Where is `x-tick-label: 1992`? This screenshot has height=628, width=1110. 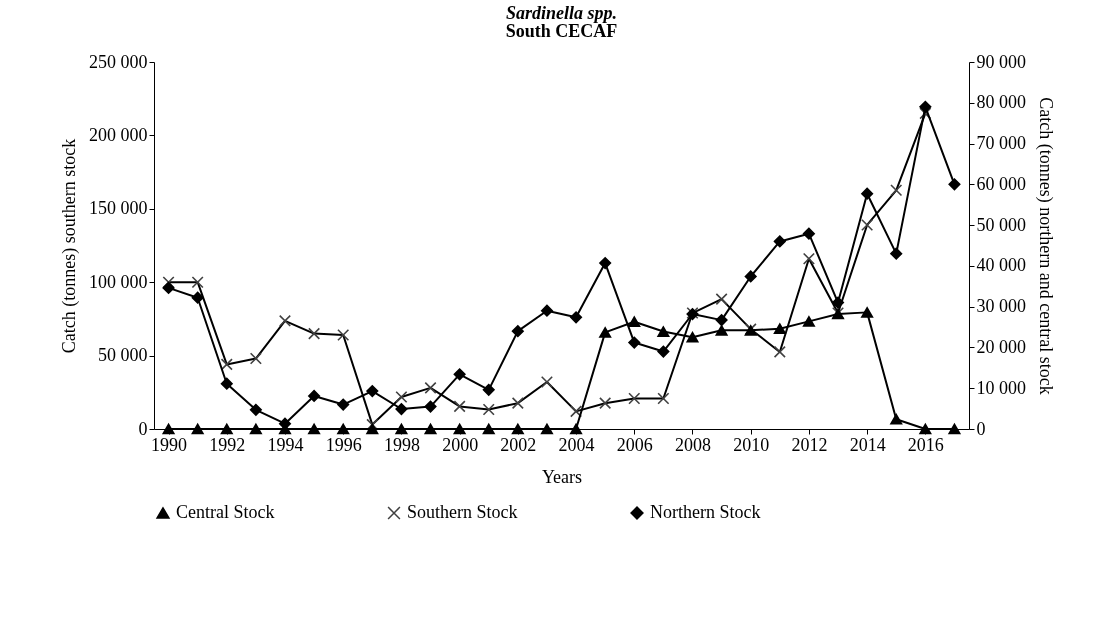 x-tick-label: 1992 is located at coordinates (227, 444).